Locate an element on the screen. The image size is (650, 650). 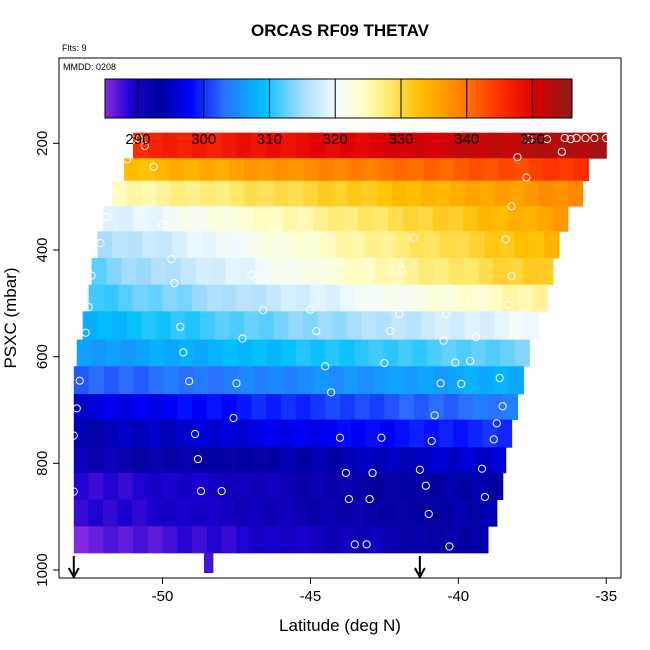
x-tick-label: -35 is located at coordinates (606, 596).